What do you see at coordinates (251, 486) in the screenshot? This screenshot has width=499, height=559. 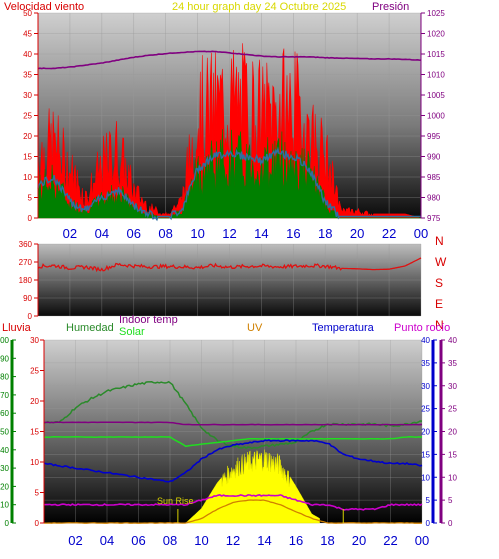 I see `solar-radiation-area` at bounding box center [251, 486].